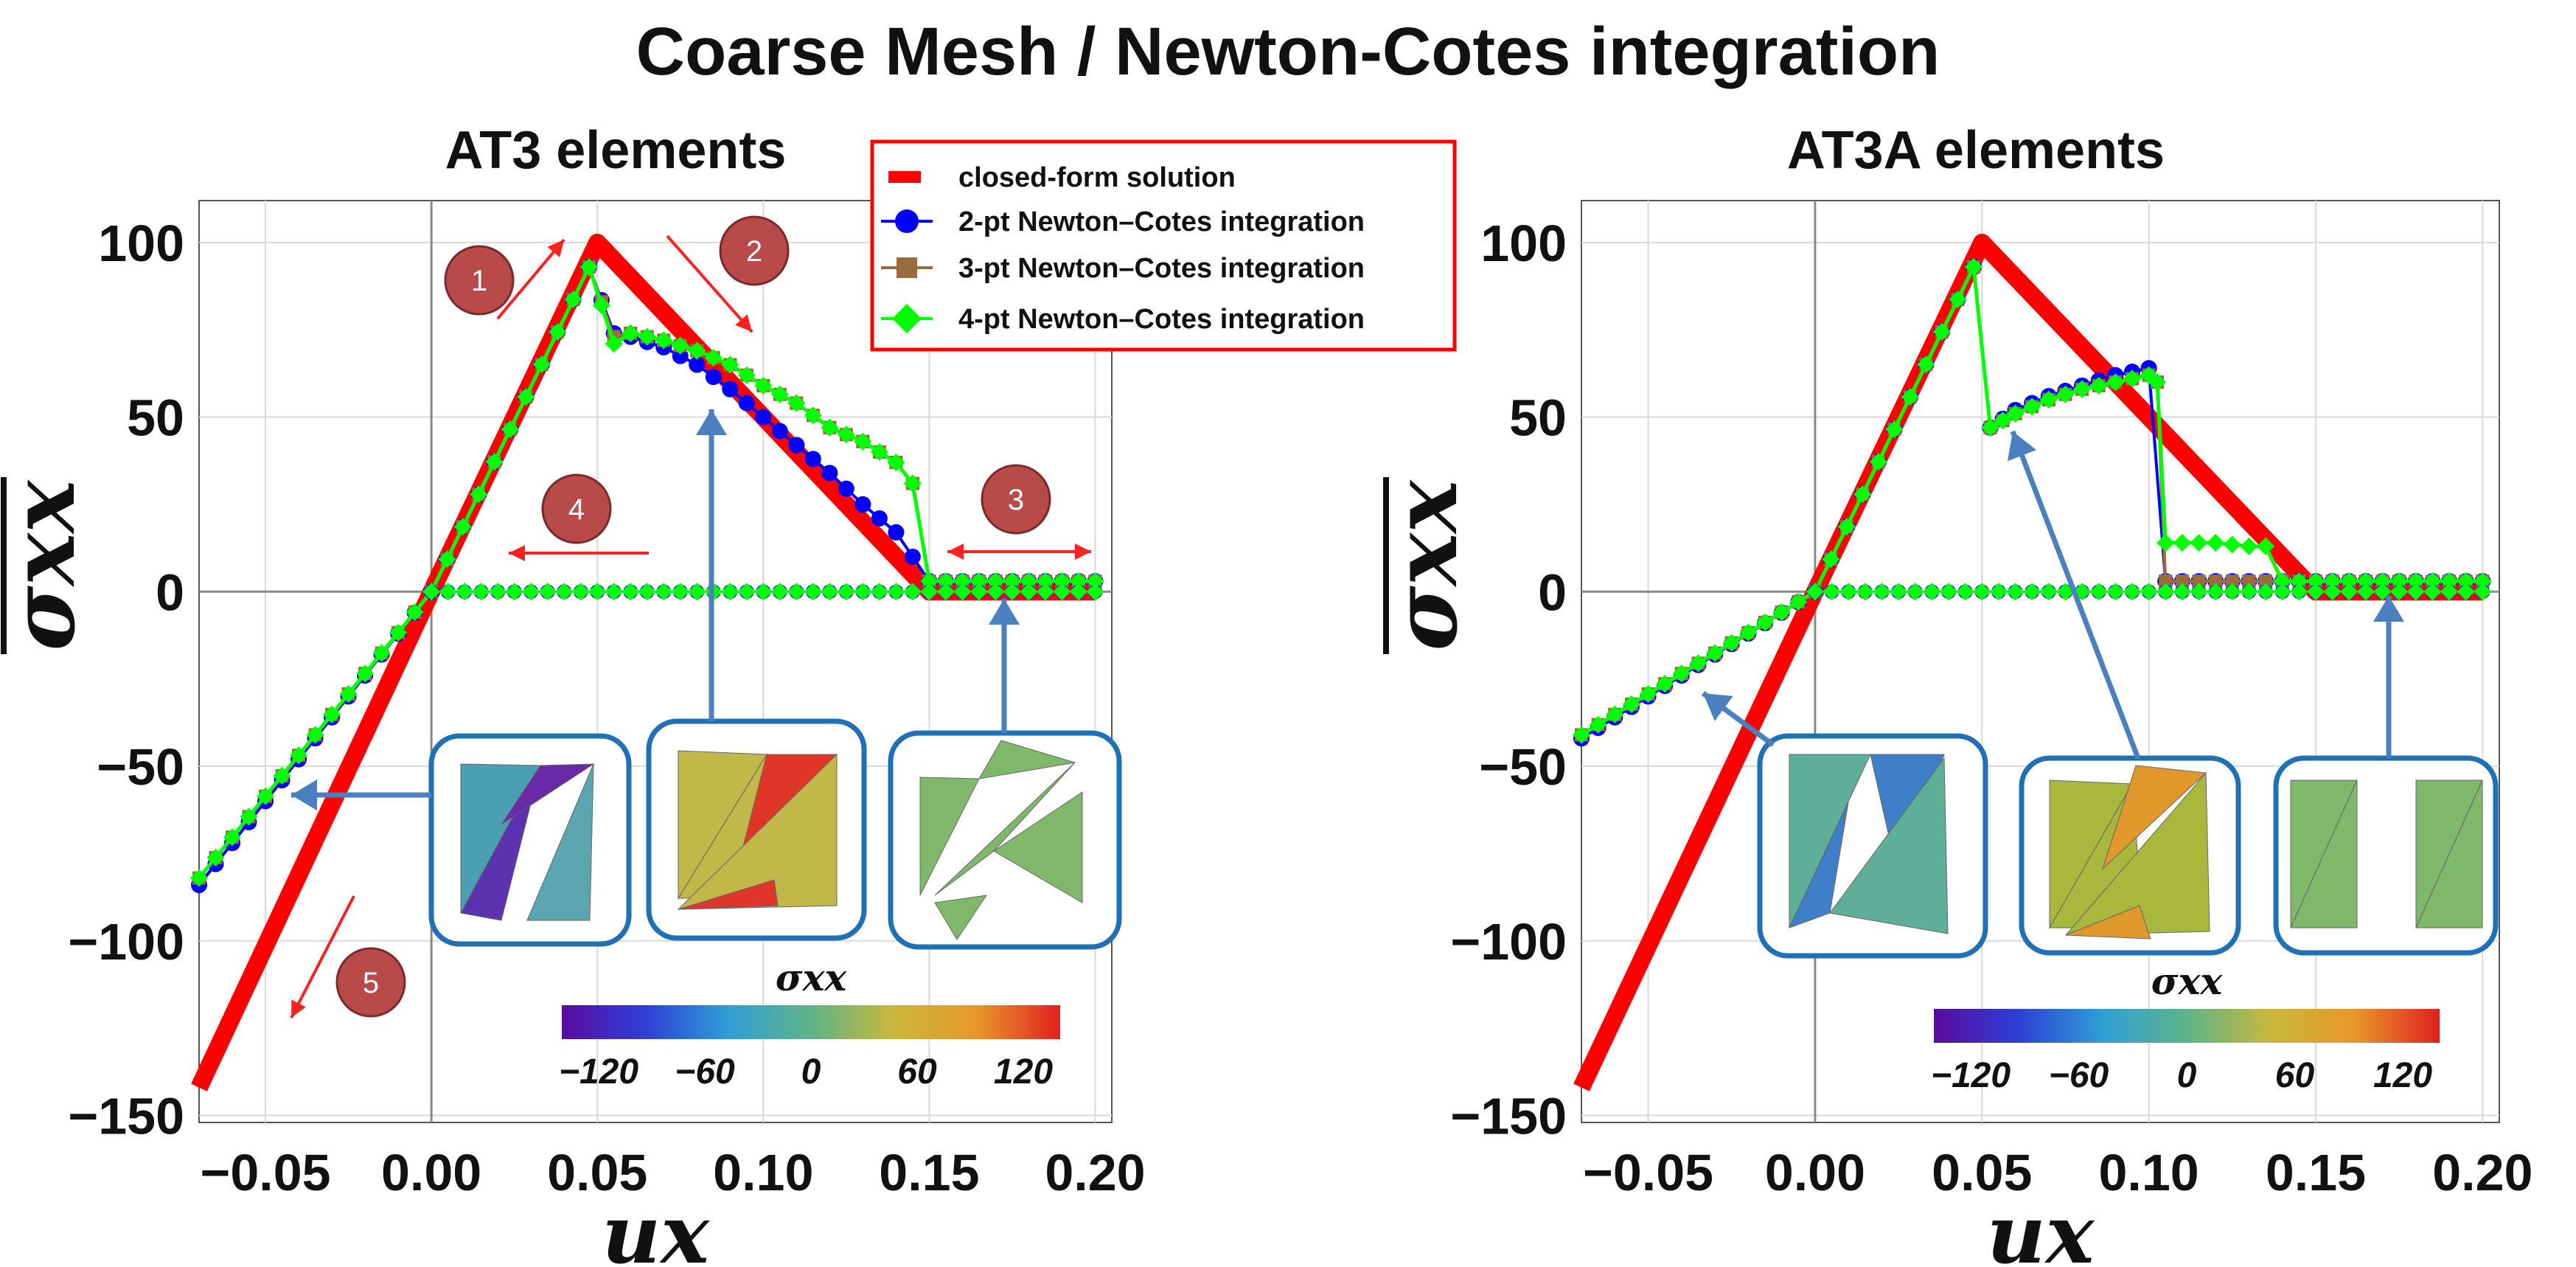  Describe the element at coordinates (705, 1071) in the screenshot. I see `colorbar-tick: −60` at that location.